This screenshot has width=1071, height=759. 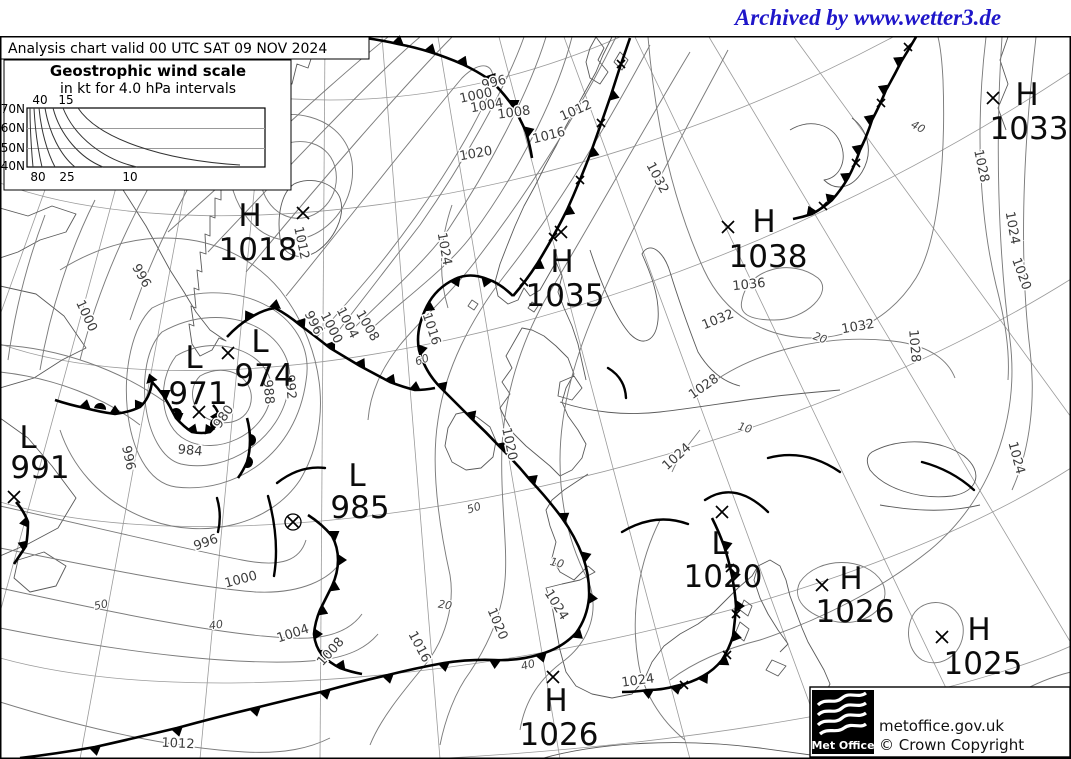 I want to click on wind-scale-bottom-25: 25, so click(x=66, y=177).